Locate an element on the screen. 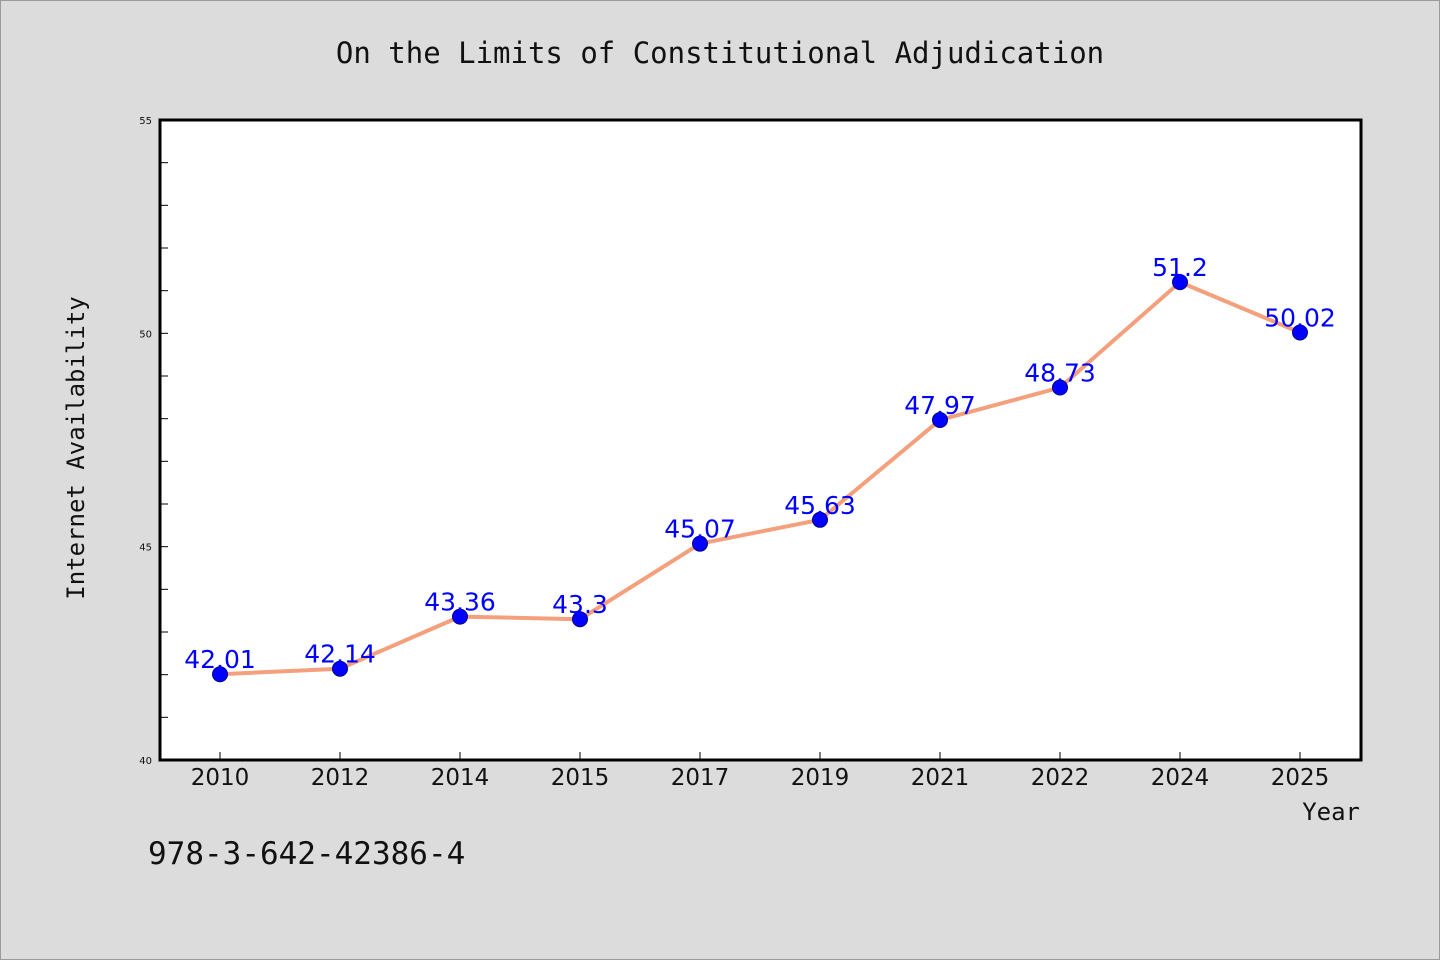  y-axis-label: Internet Availability is located at coordinates (76, 447).